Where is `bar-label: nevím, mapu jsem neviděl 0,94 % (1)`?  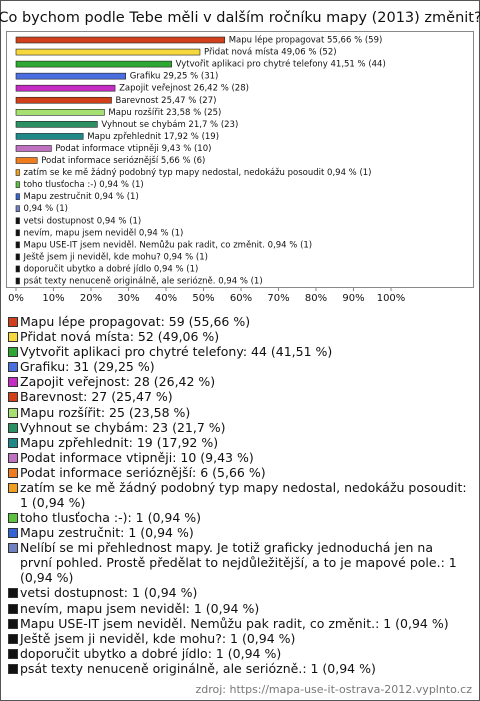 bar-label: nevím, mapu jsem neviděl 0,94 % (1) is located at coordinates (104, 233).